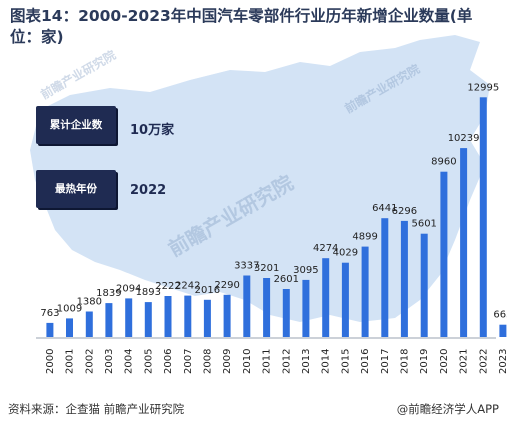 This screenshot has height=426, width=507. Describe the element at coordinates (267, 307) in the screenshot. I see `bar-2011` at that location.